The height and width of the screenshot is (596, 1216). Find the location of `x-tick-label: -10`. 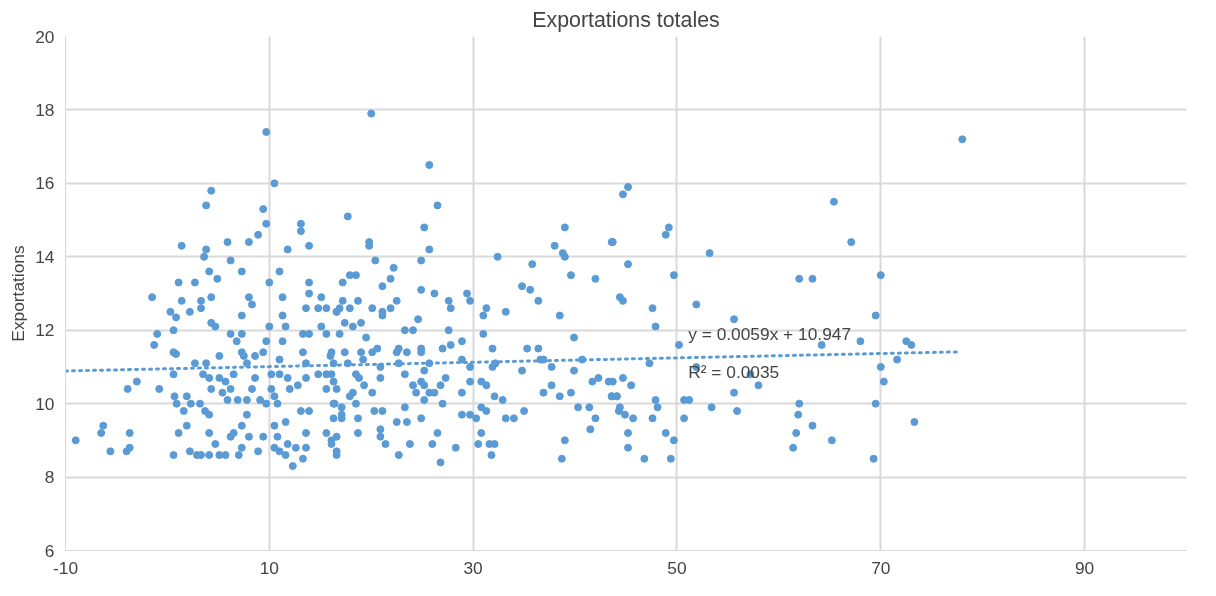

x-tick-label: -10 is located at coordinates (65, 567).